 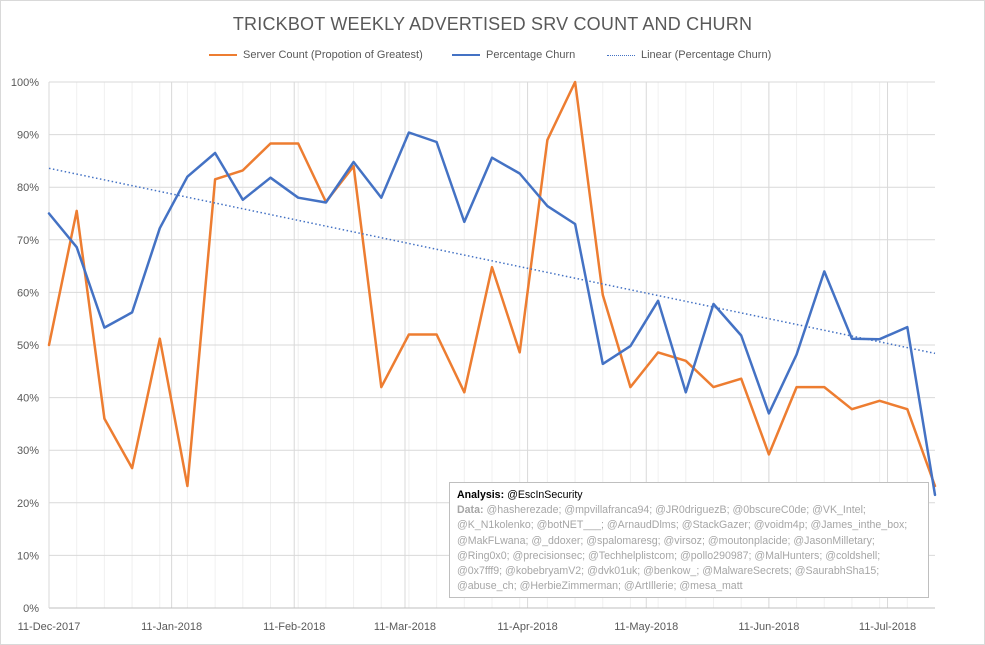 What do you see at coordinates (28, 188) in the screenshot?
I see `y-tick-label: 80%` at bounding box center [28, 188].